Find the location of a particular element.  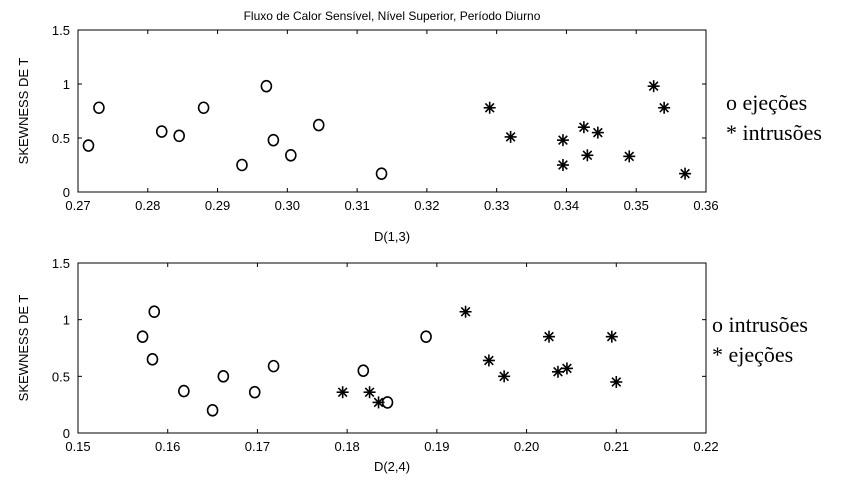

x-tick-label: 0.21 is located at coordinates (616, 446).